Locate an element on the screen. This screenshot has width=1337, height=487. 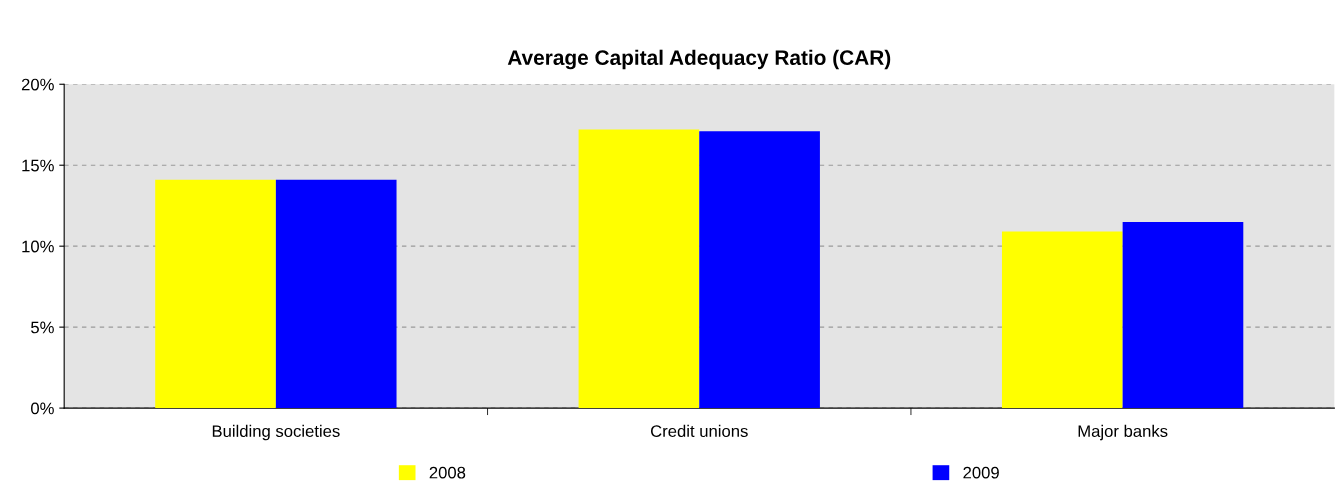
y-tick-label: 5% is located at coordinates (42, 327).